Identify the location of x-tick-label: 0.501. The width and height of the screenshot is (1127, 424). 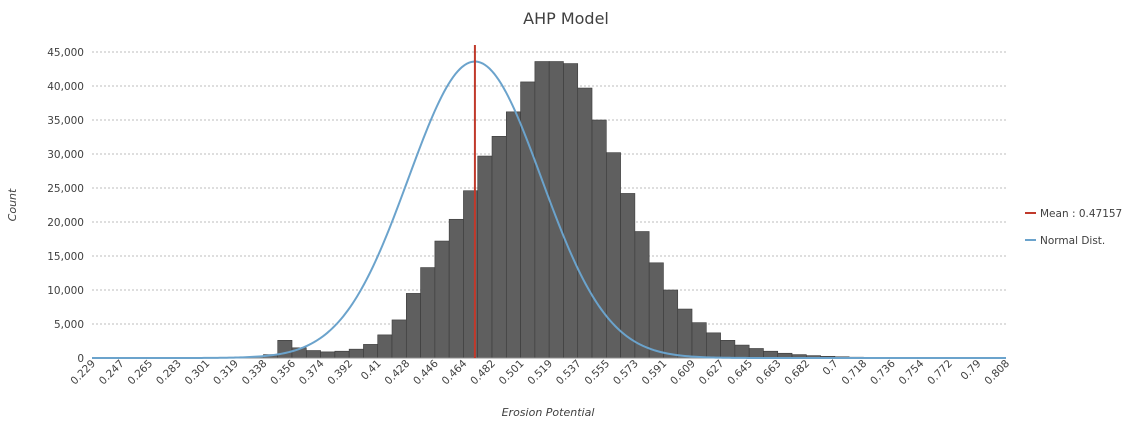
(512, 373).